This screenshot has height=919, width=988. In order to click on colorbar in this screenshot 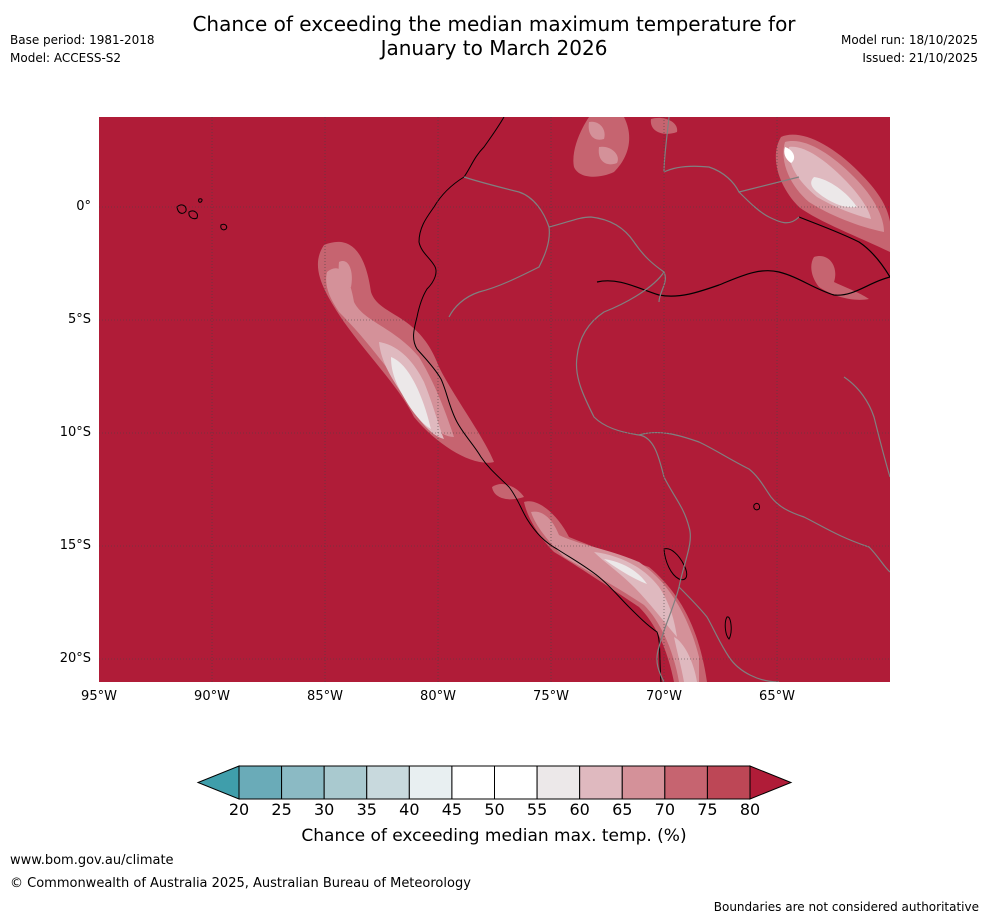, I will do `click(494, 782)`.